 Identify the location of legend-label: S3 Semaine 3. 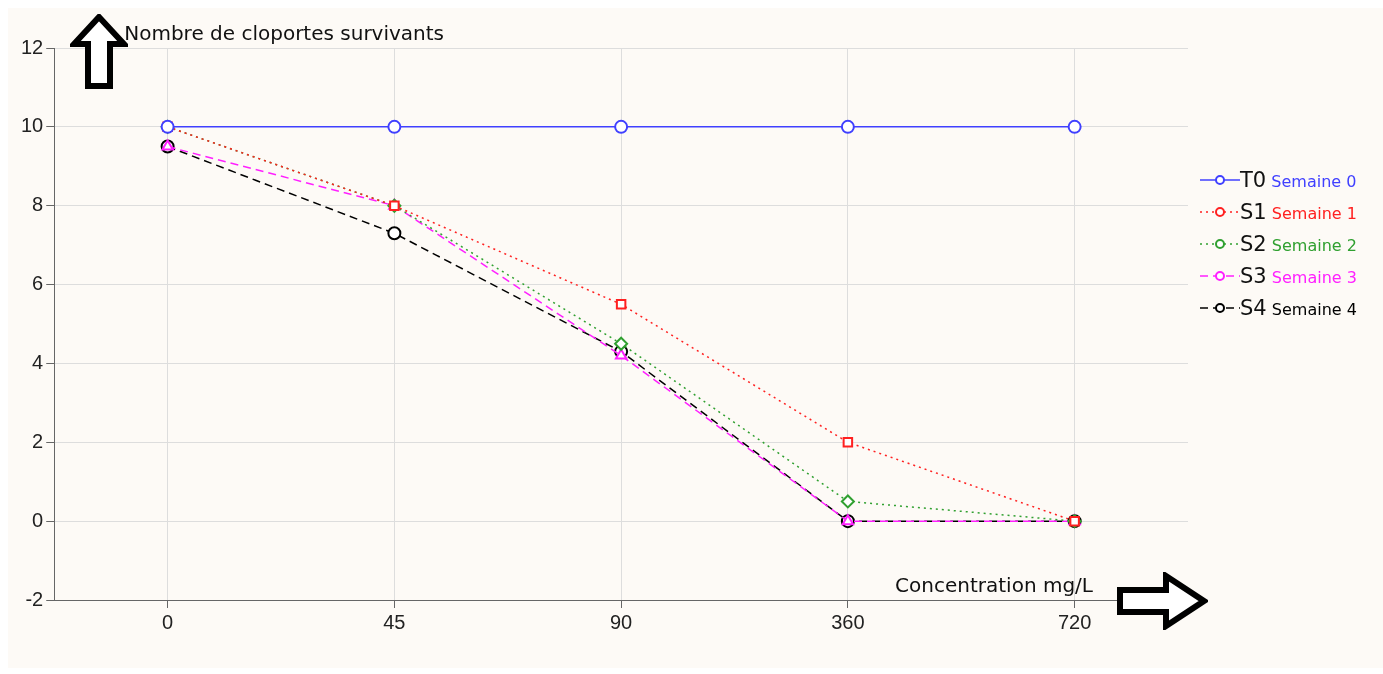
(1298, 276).